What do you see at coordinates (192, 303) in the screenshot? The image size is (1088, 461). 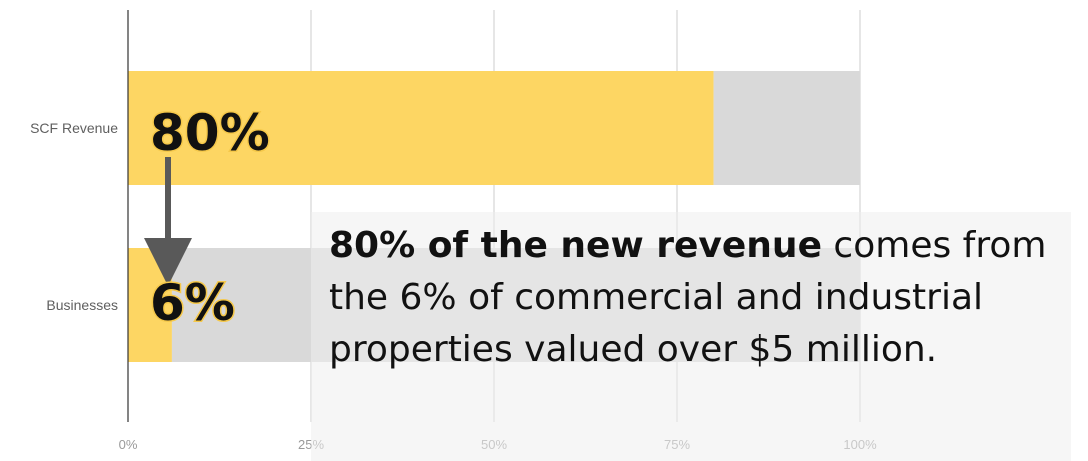 I see `annotation-6-percent: 6%` at bounding box center [192, 303].